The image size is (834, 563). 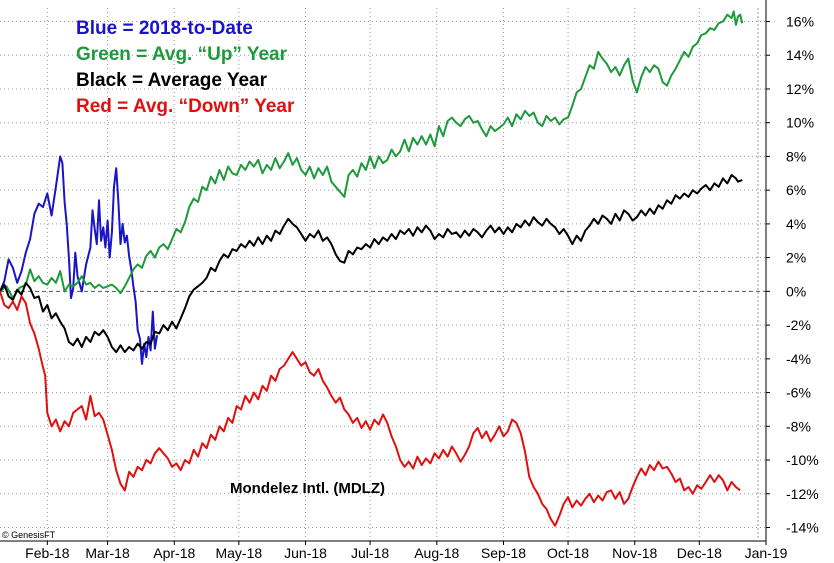 I want to click on y-tick-label: 4%, so click(x=796, y=224).